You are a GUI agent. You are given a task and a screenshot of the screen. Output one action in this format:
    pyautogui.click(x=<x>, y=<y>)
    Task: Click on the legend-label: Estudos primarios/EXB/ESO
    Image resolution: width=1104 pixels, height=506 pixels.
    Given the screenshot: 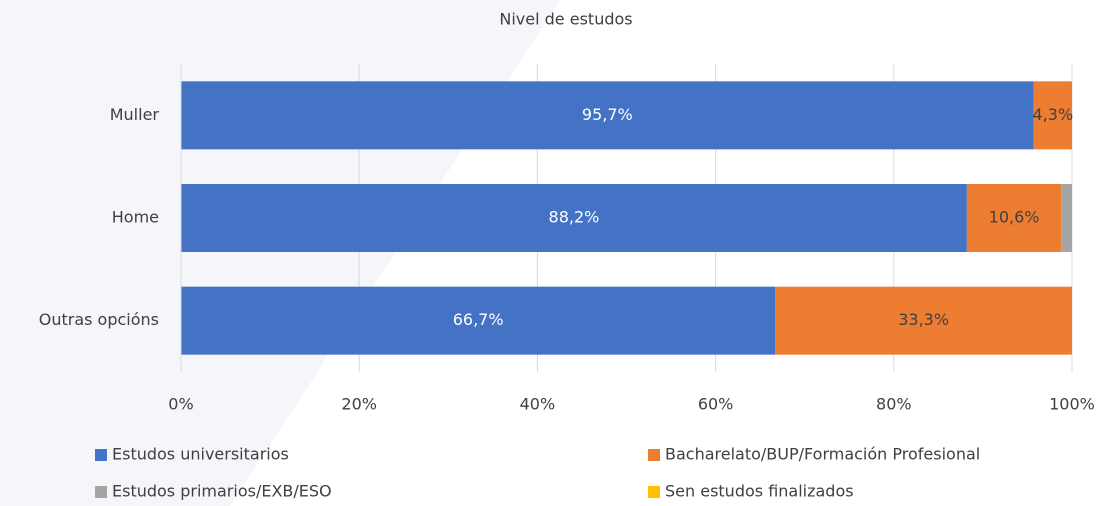 What is the action you would take?
    pyautogui.click(x=222, y=491)
    